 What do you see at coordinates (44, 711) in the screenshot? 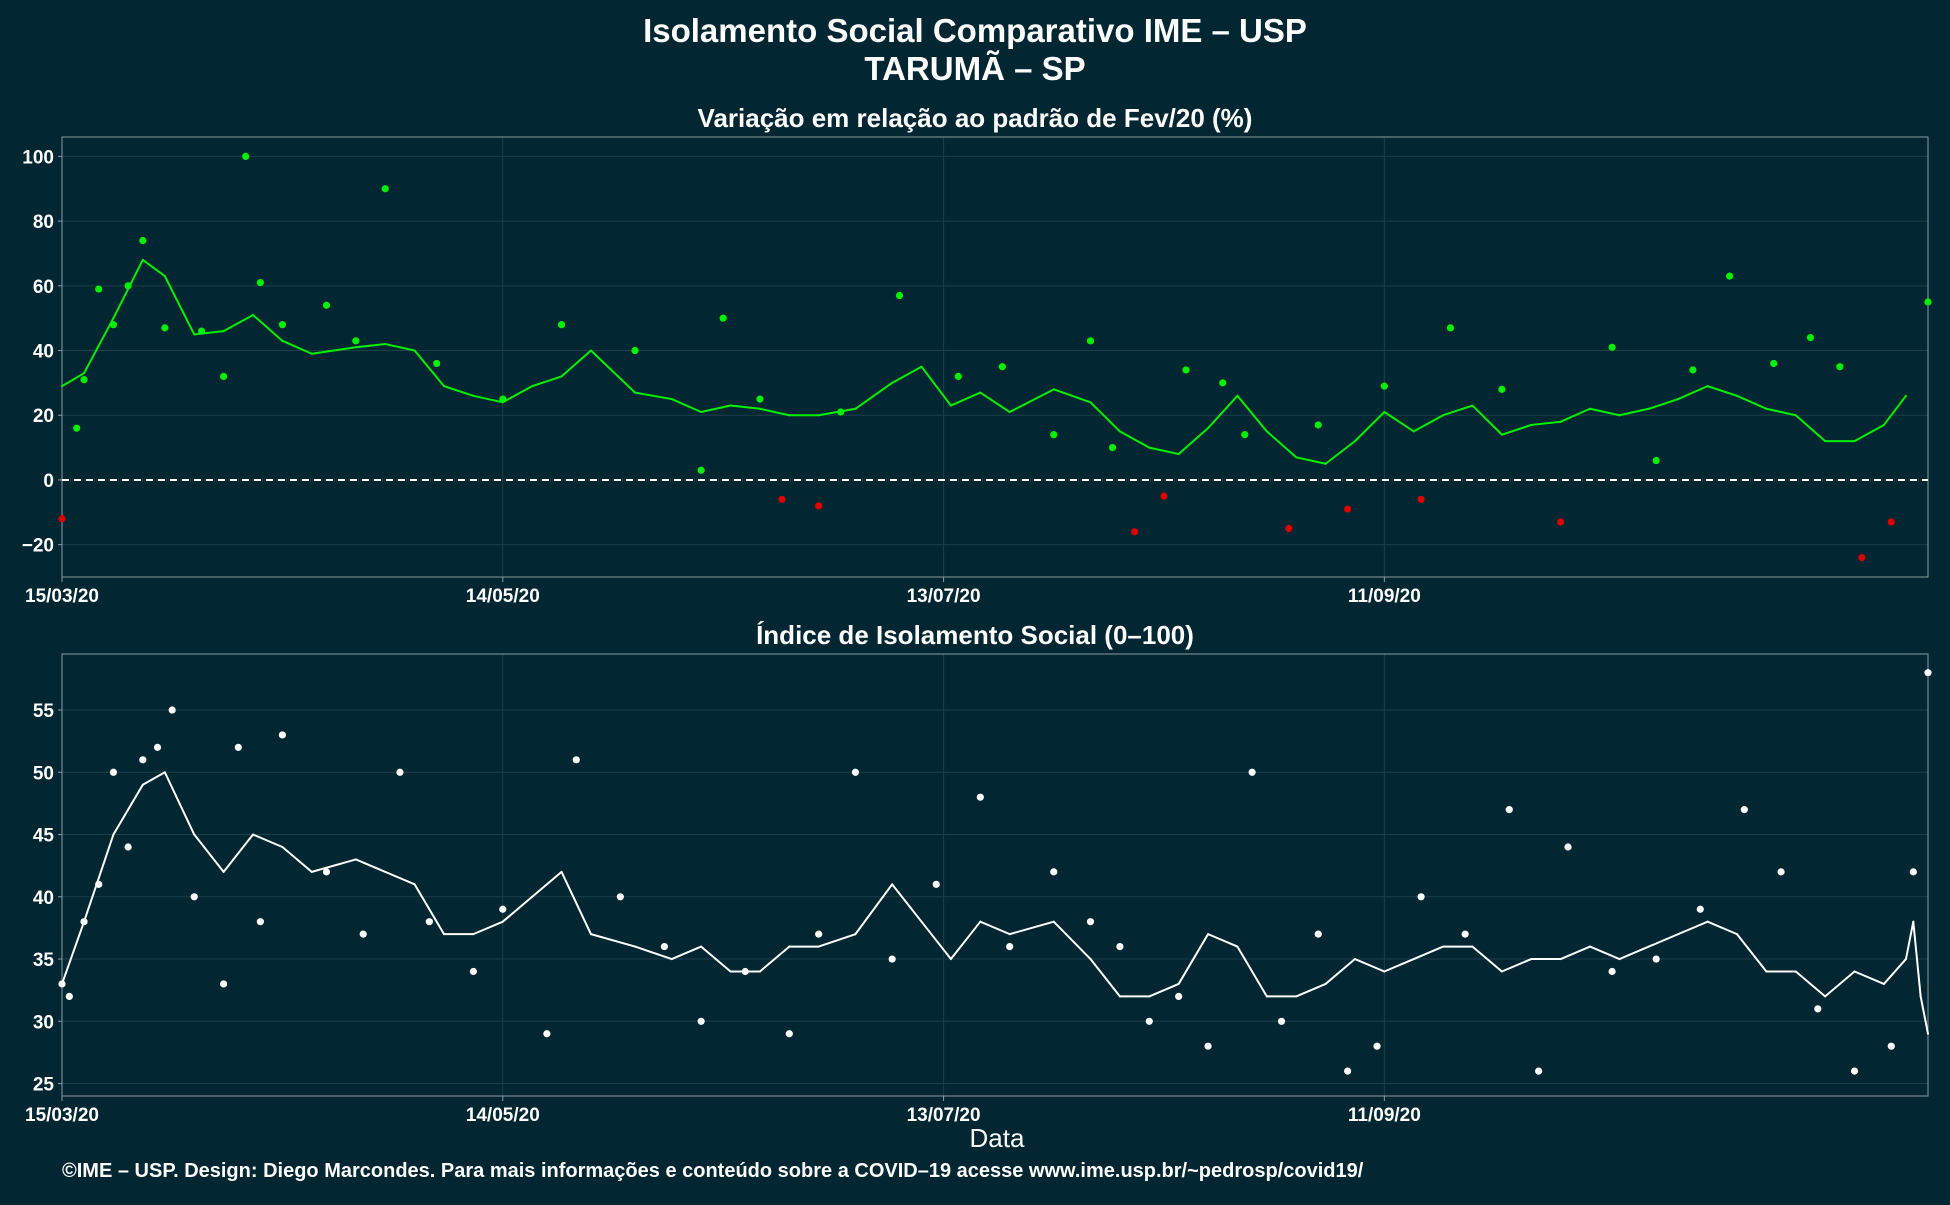
I see `y-tick-label: 55` at bounding box center [44, 711].